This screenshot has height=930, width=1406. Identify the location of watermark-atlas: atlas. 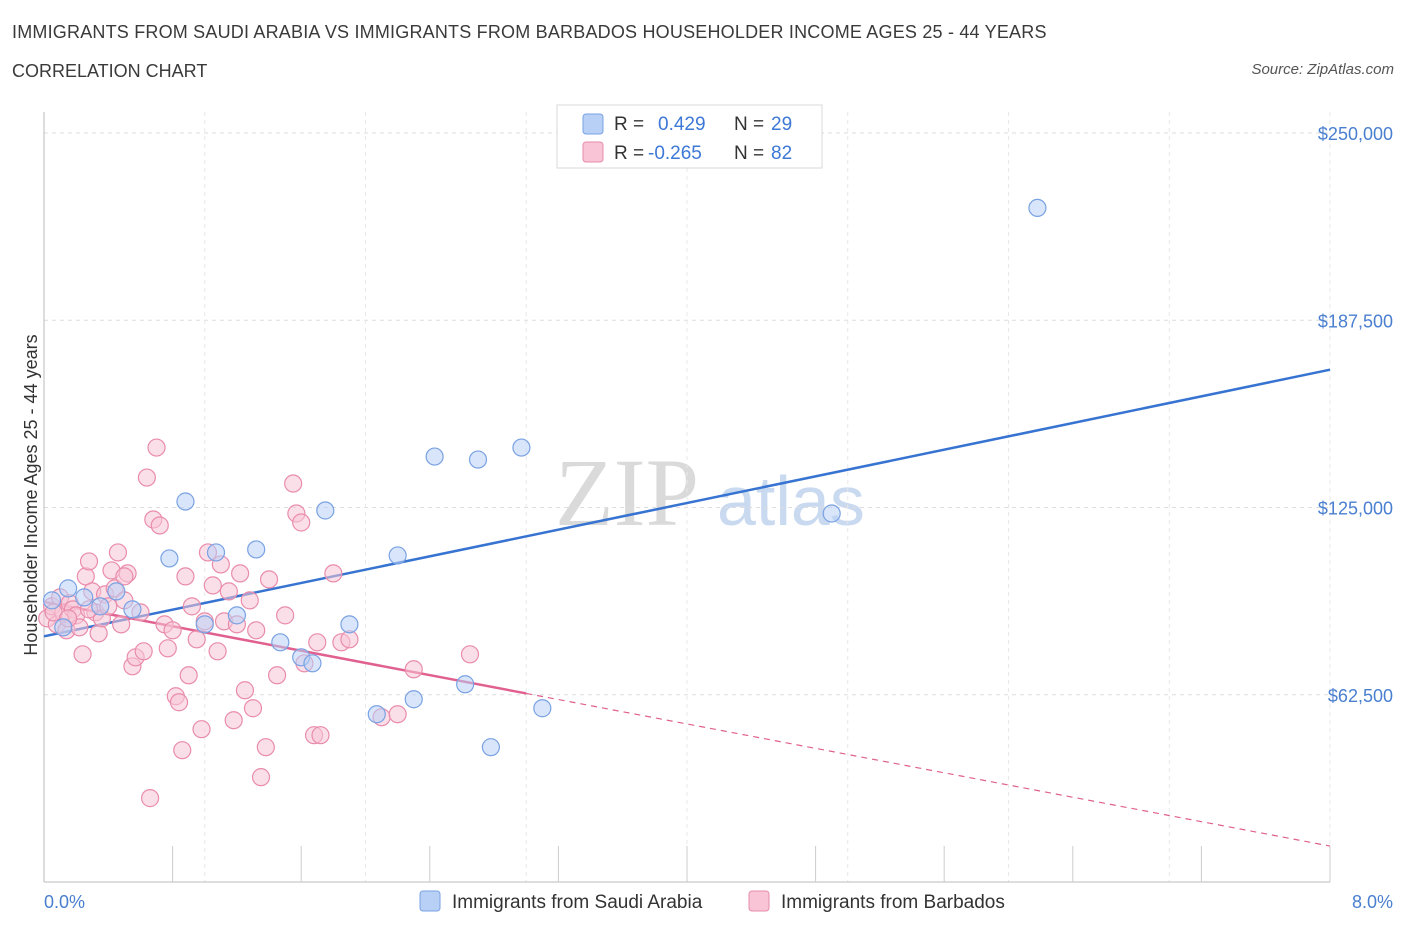
(791, 501).